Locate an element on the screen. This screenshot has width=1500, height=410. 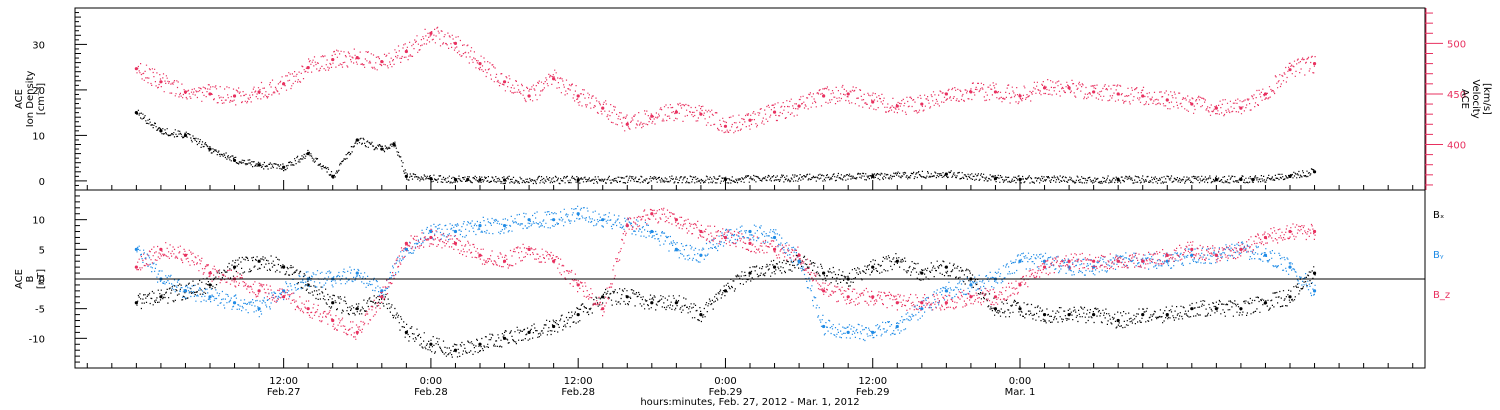
top-left-tick-label: 0 is located at coordinates (42, 182).